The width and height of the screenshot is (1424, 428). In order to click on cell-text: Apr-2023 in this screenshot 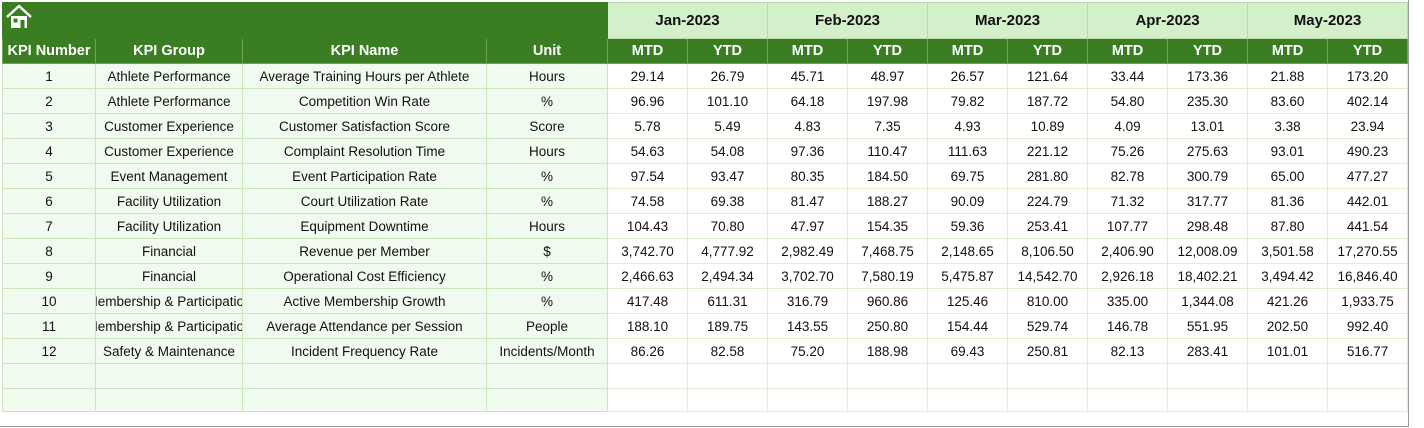, I will do `click(1167, 20)`.